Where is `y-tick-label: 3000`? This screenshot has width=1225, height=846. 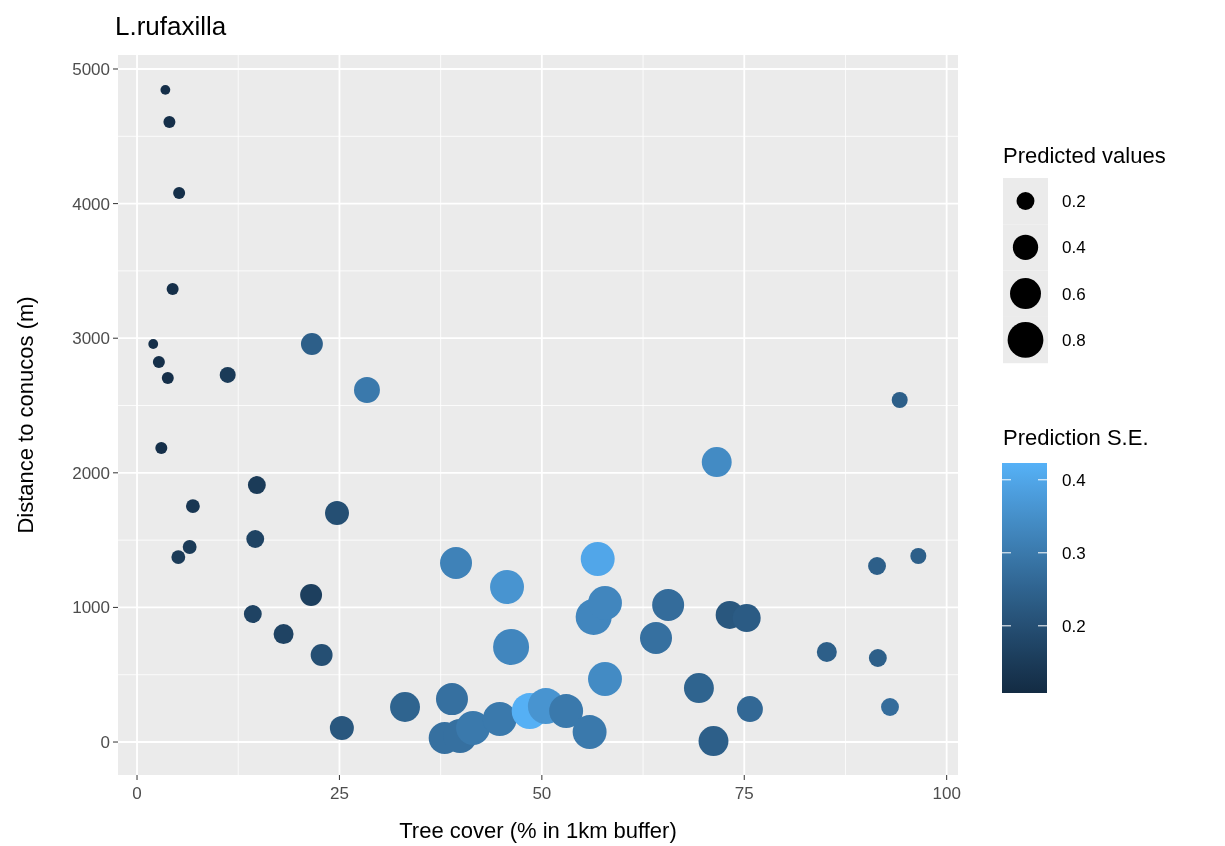 y-tick-label: 3000 is located at coordinates (91, 339).